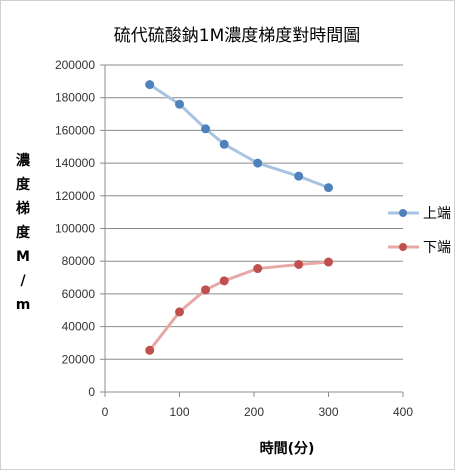 Image resolution: width=455 pixels, height=470 pixels. What do you see at coordinates (75, 130) in the screenshot?
I see `y-tick-label: 160000` at bounding box center [75, 130].